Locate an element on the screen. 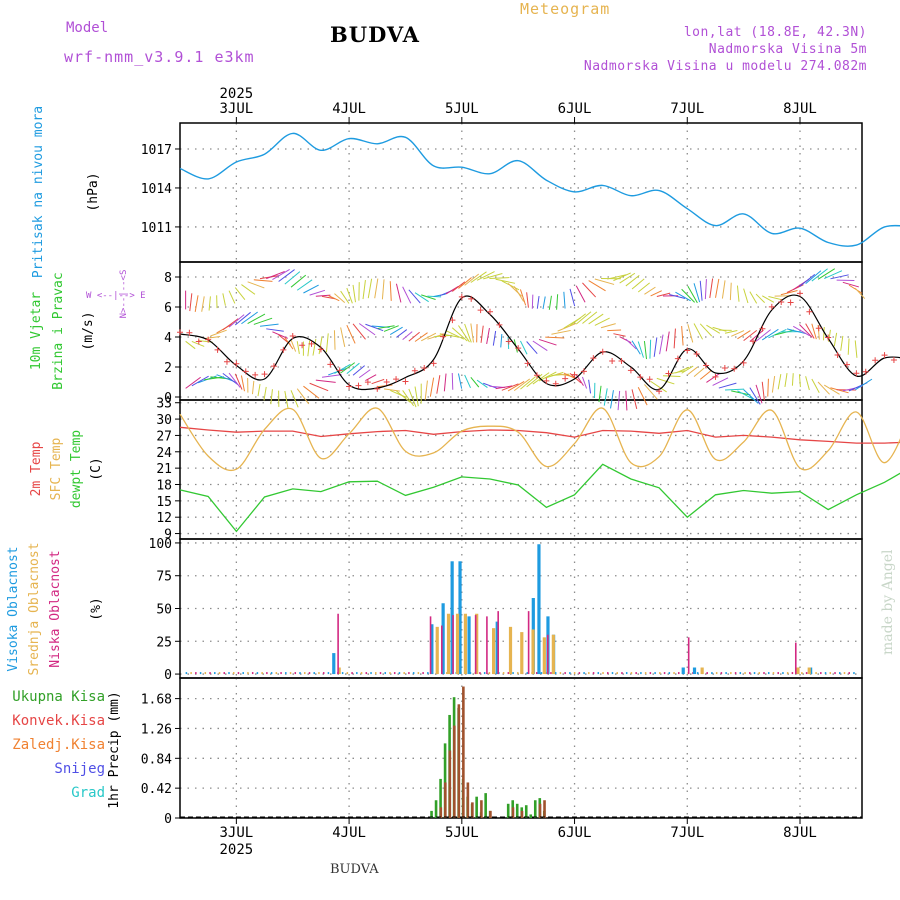 This screenshot has width=900, height=900. xaxis-bottom-label-4: 7JUL is located at coordinates (687, 833).